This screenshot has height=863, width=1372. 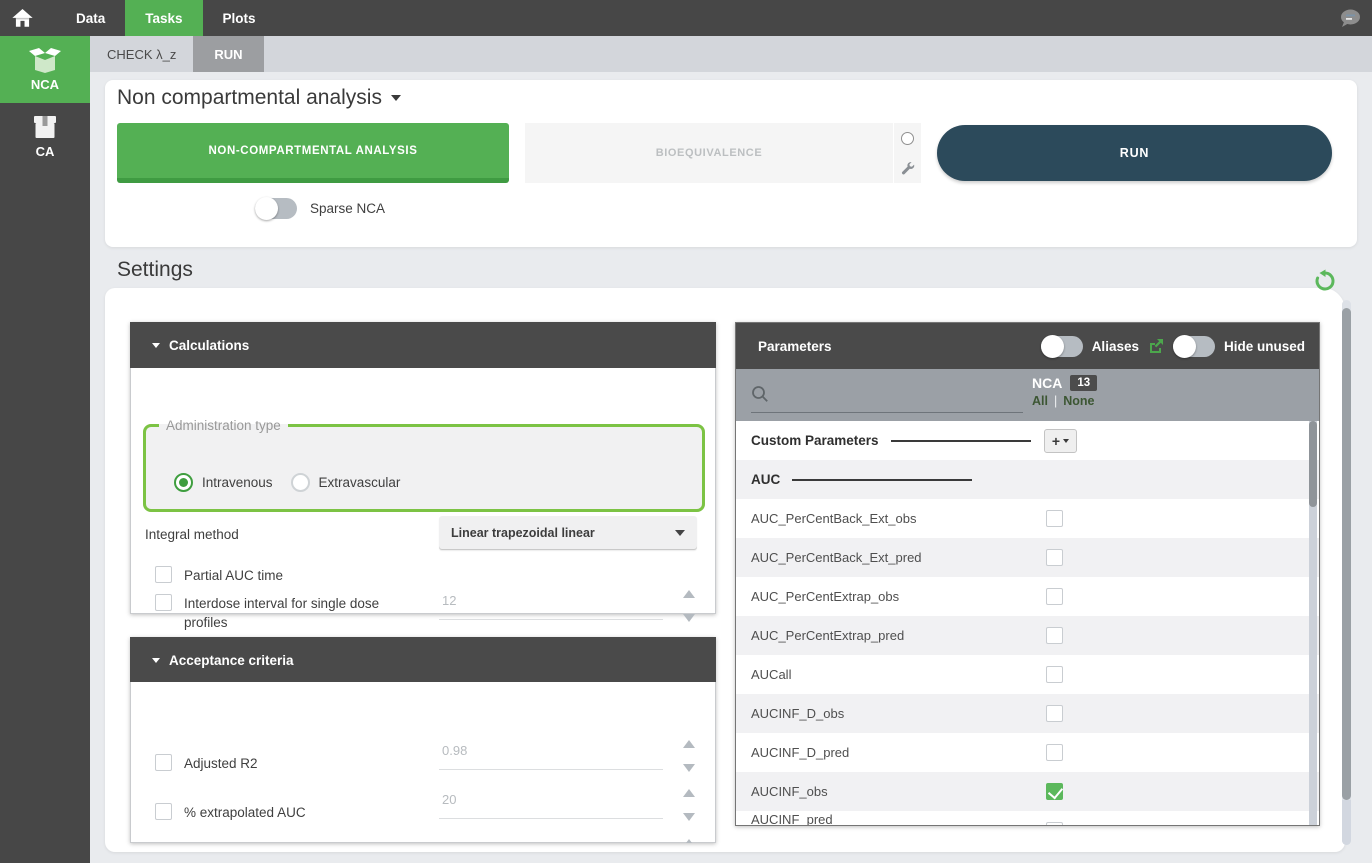 I want to click on add-custom-parameter-button: +, so click(x=1060, y=441).